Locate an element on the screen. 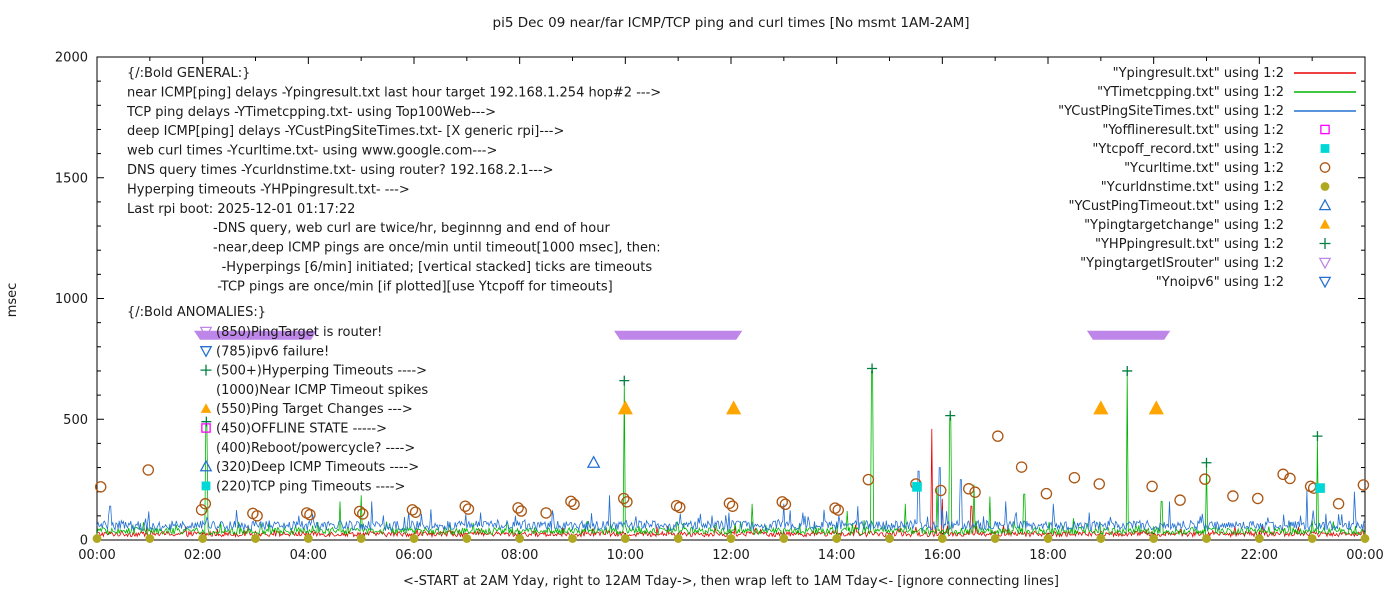  legend-label: "Ypingtargetchange" using 1:2 is located at coordinates (1184, 225).